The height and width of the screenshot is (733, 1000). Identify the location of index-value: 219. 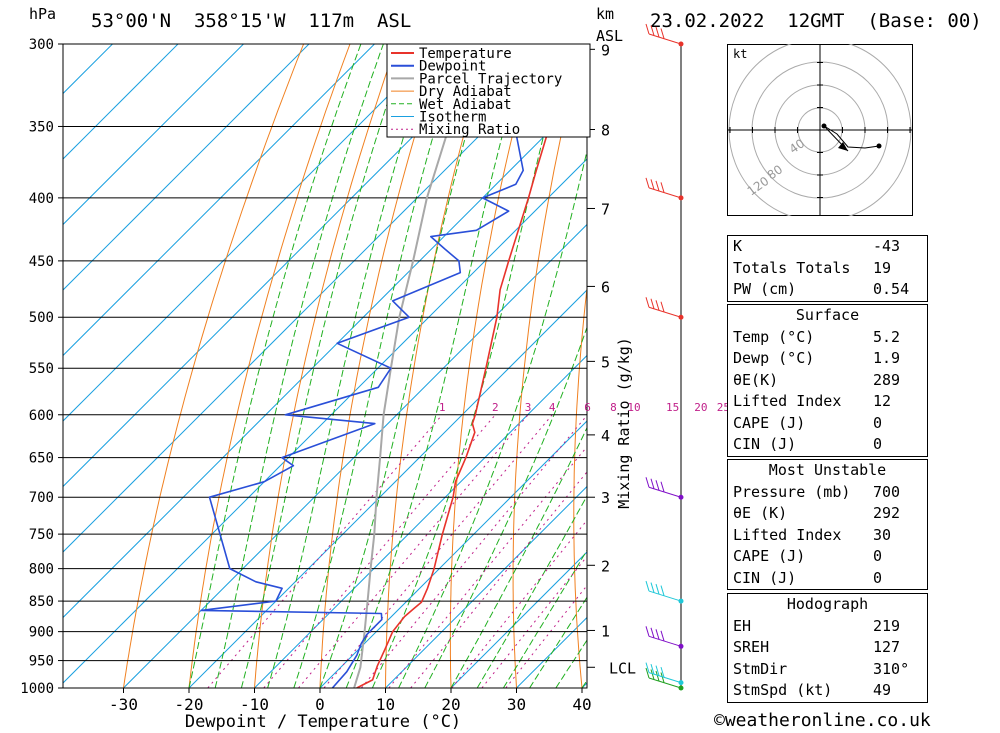
(887, 625).